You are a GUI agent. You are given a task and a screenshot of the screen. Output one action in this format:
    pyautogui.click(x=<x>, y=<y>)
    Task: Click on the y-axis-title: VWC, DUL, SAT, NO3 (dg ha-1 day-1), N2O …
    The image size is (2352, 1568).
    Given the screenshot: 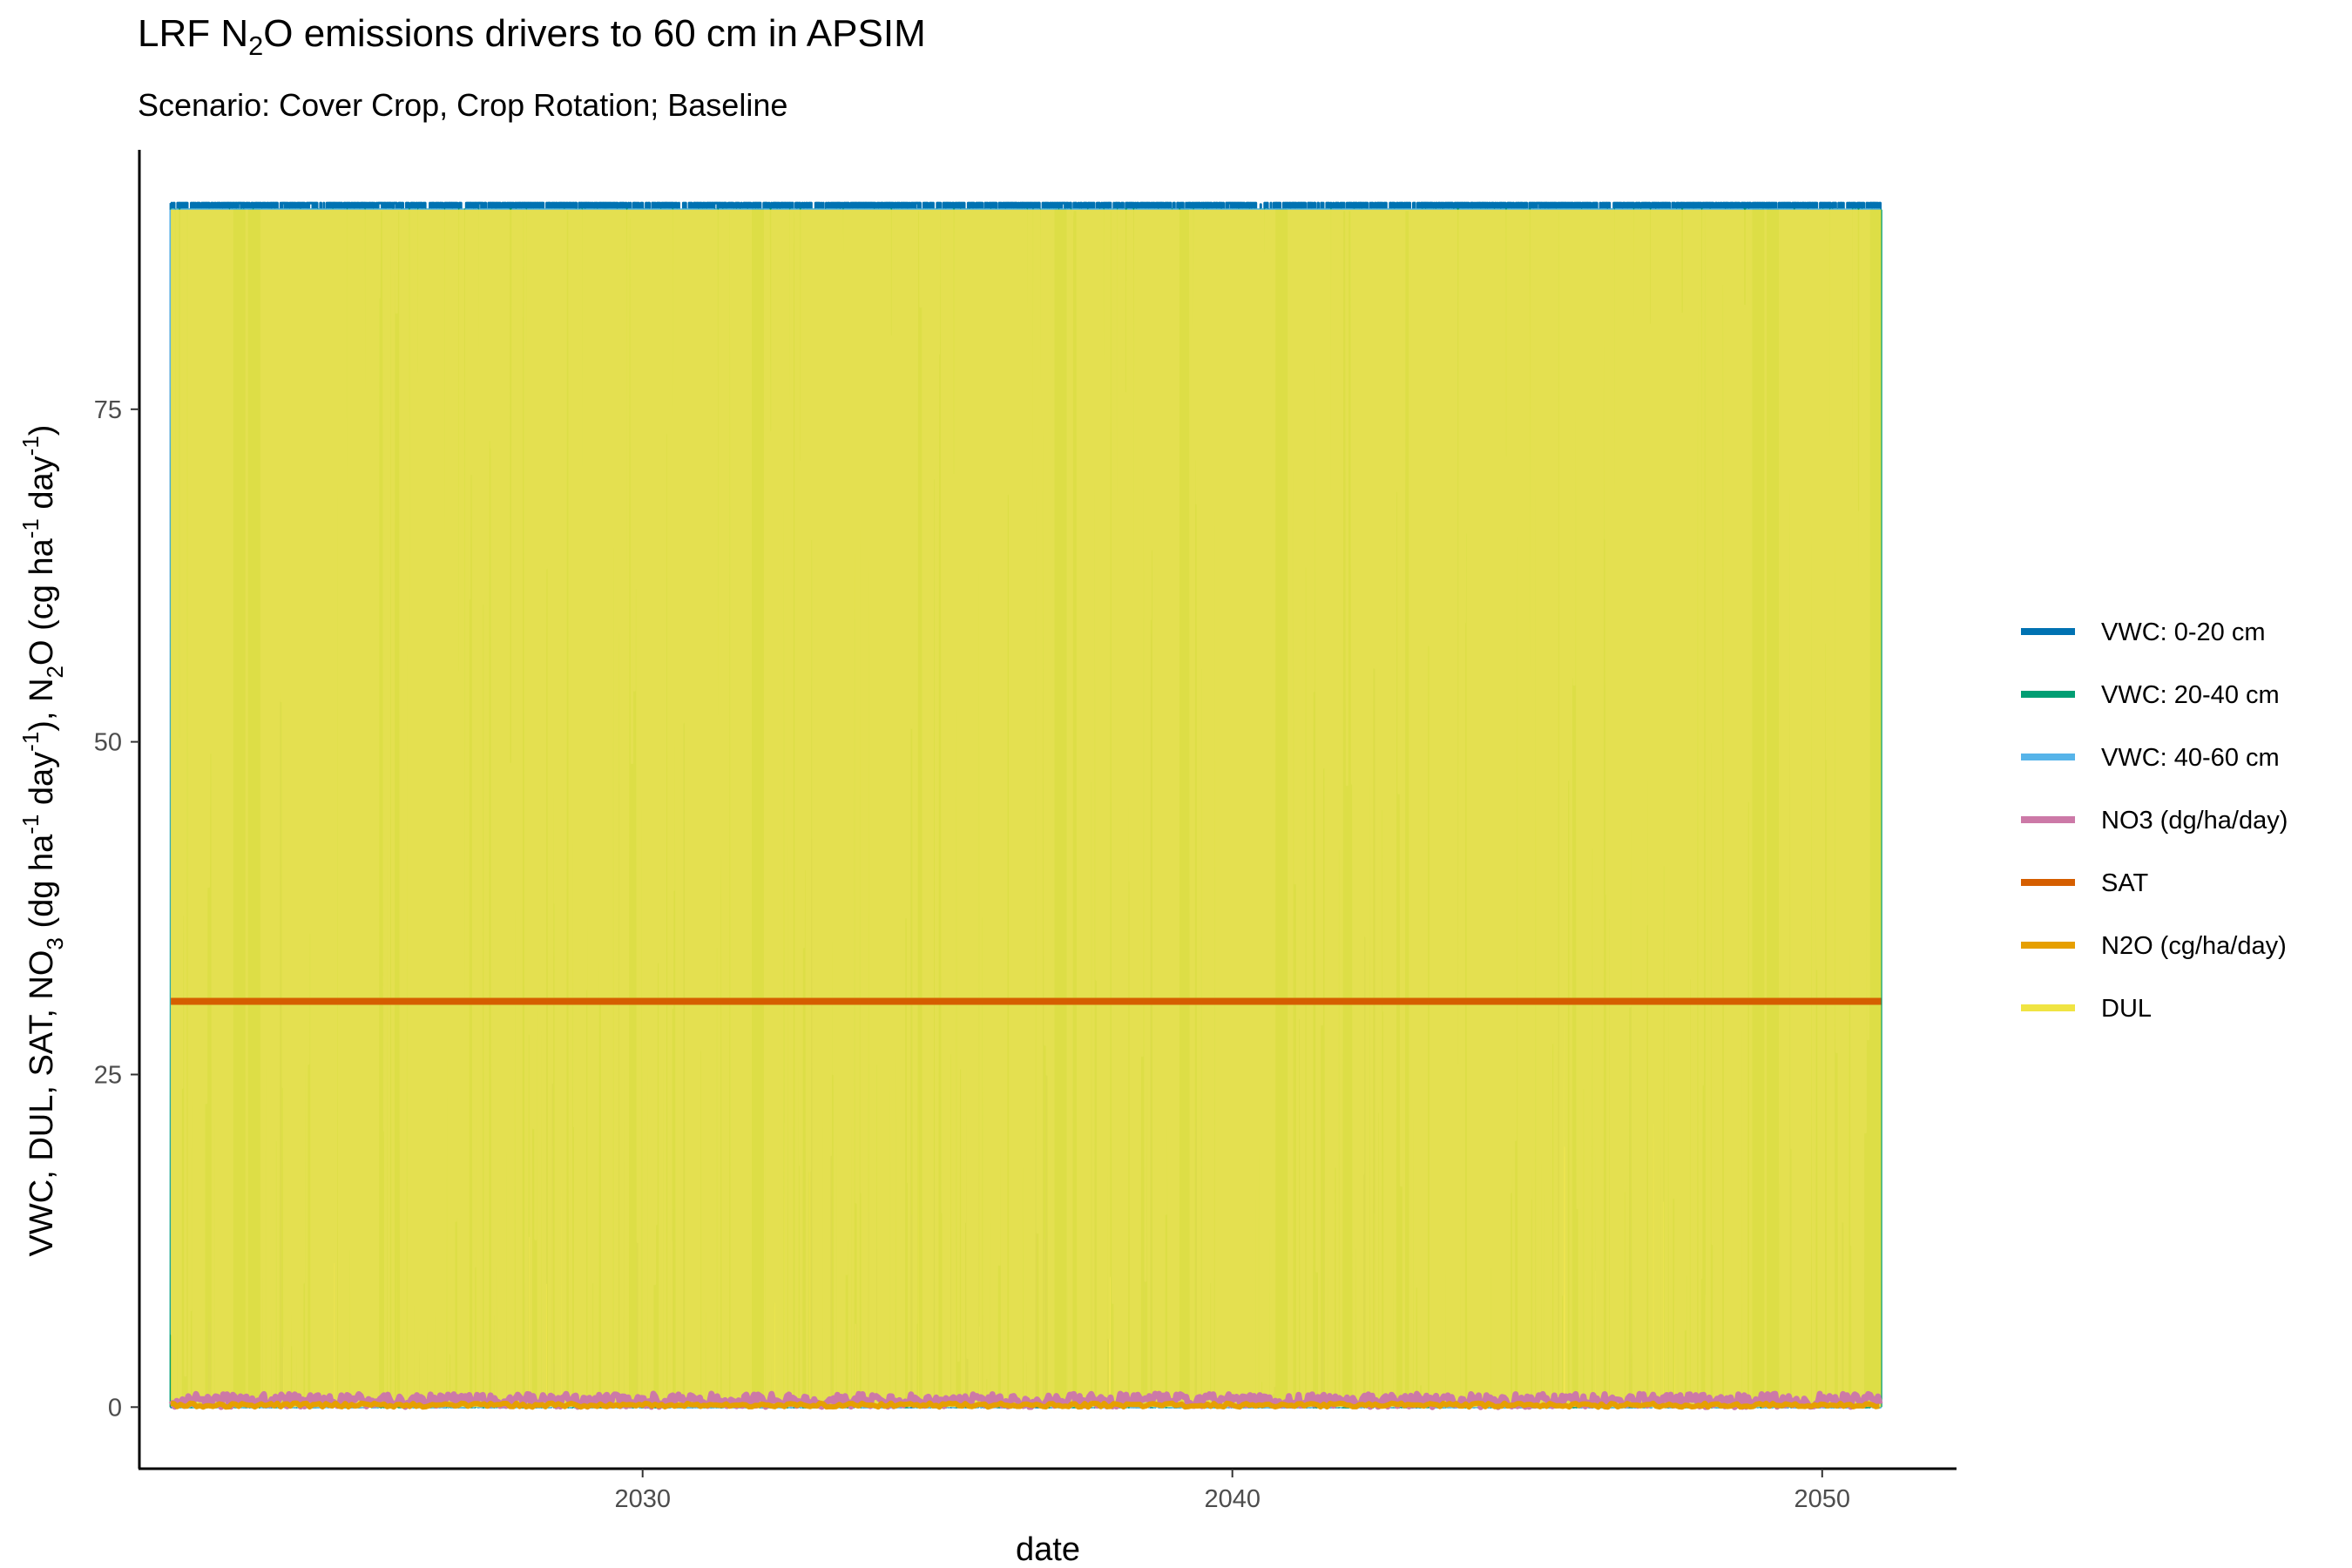 What is the action you would take?
    pyautogui.click(x=42, y=841)
    